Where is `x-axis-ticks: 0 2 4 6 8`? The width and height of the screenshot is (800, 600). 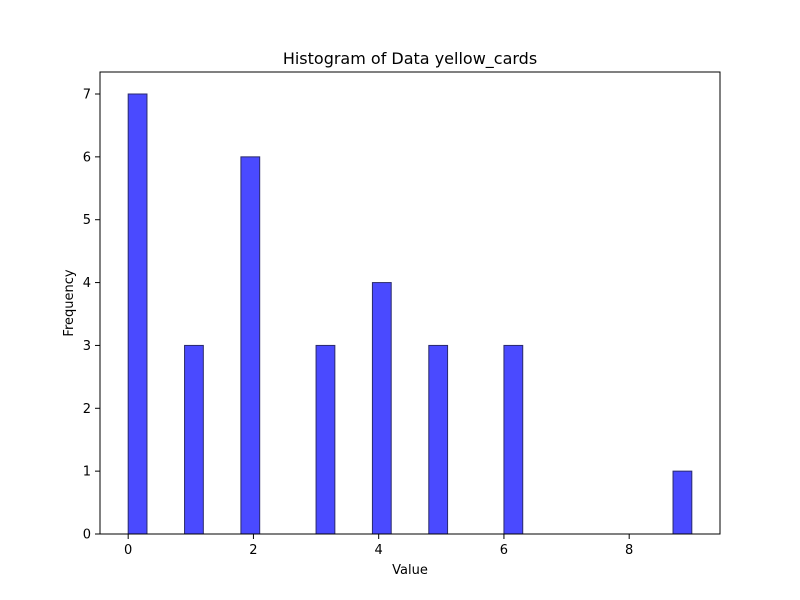
x-axis-ticks: 0 2 4 6 8 is located at coordinates (378, 546).